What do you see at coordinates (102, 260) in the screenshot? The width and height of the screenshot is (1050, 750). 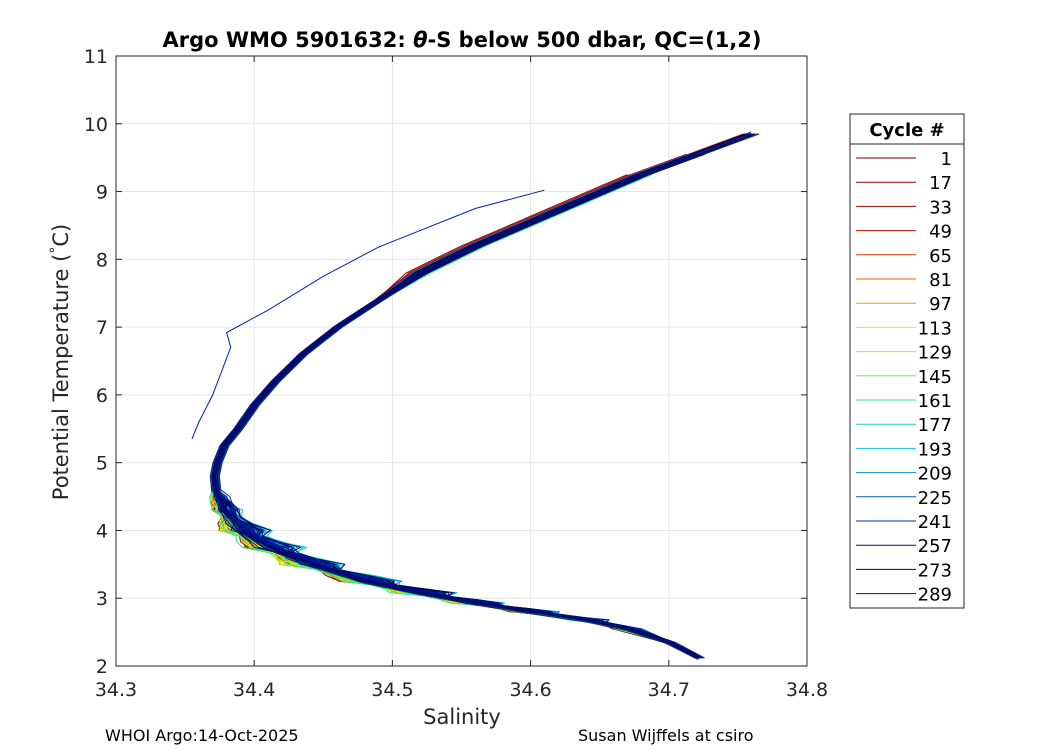 I see `y-tick-label: 8` at bounding box center [102, 260].